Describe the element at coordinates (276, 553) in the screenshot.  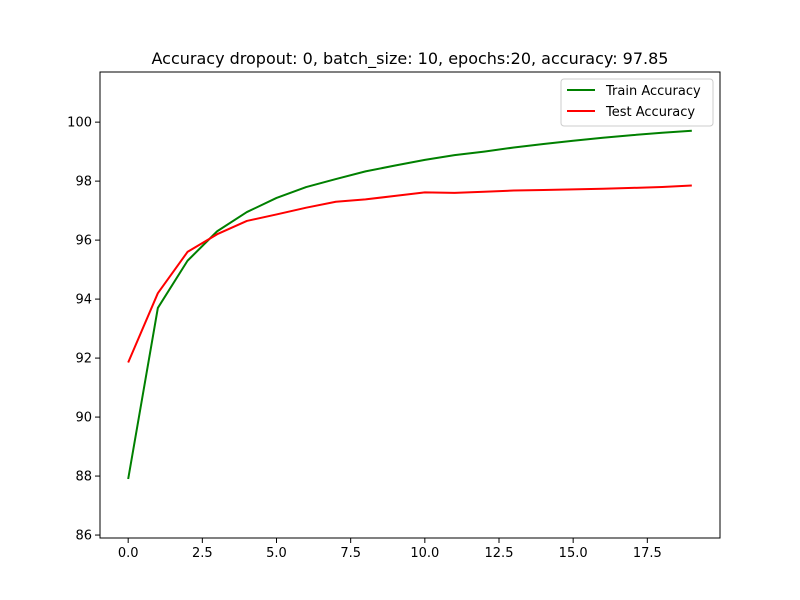
I see `x-tick-label: 5.0` at that location.